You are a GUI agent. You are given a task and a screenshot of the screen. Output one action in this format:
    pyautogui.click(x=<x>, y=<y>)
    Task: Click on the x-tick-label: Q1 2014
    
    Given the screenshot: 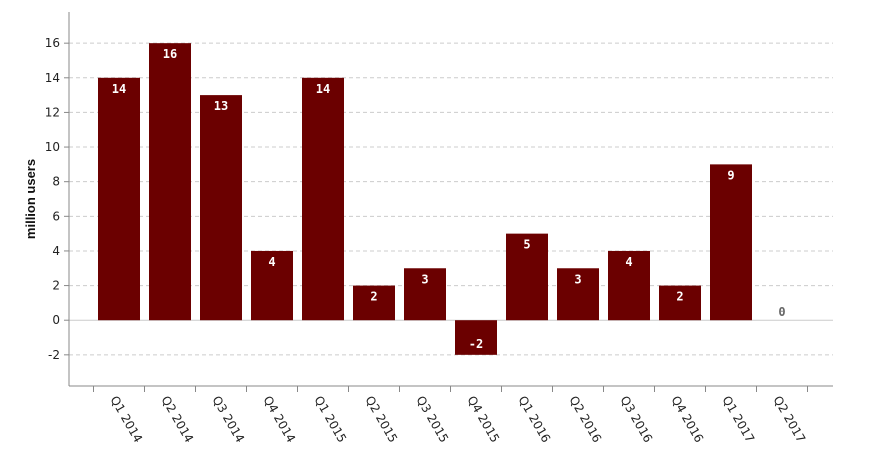 What is the action you would take?
    pyautogui.click(x=126, y=420)
    